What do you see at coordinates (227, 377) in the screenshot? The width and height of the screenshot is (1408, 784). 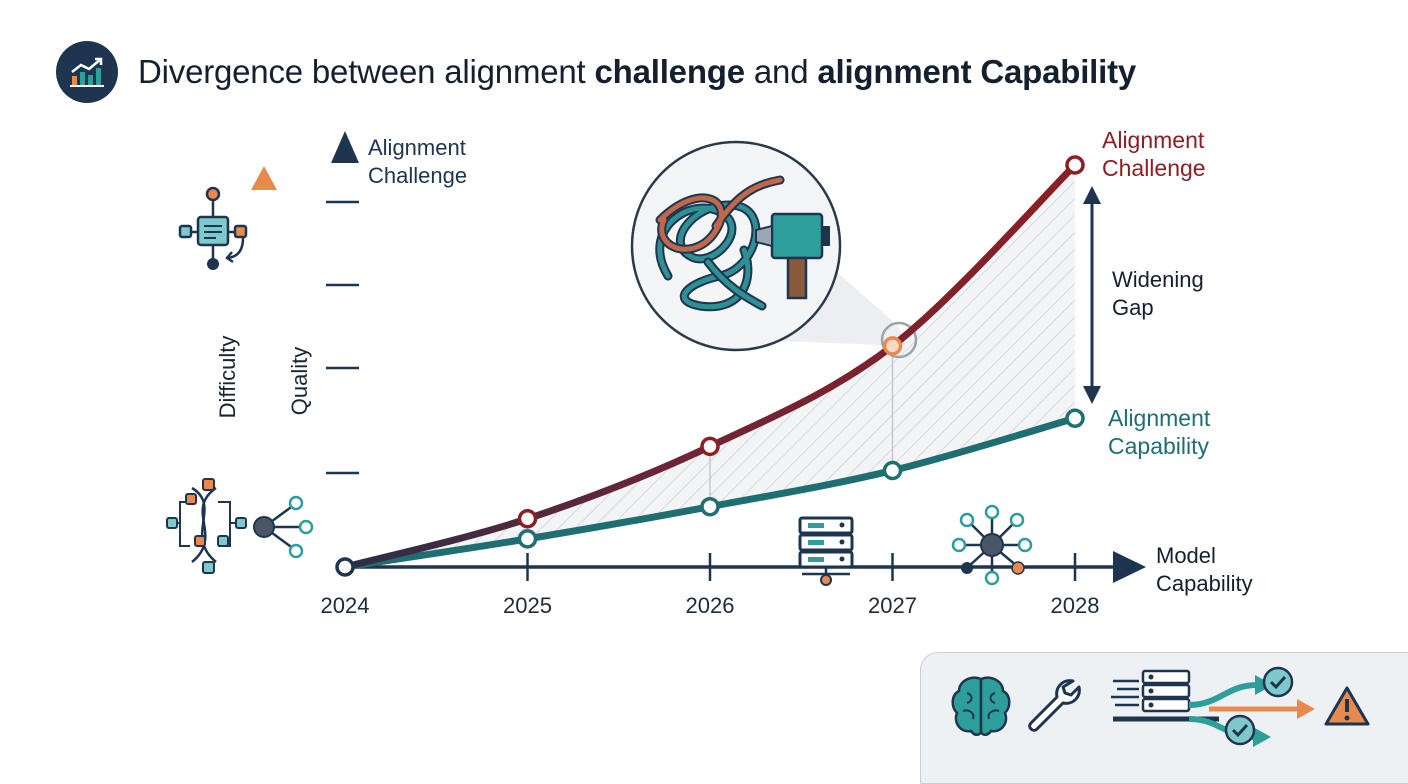 I see `difficulty-label: Difficulty` at bounding box center [227, 377].